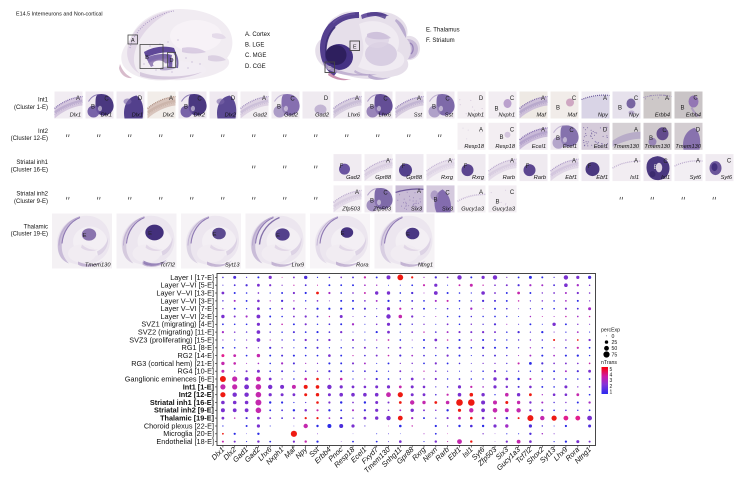 The height and width of the screenshot is (485, 737). What do you see at coordinates (382, 209) in the screenshot?
I see `svg-text: Zfp503` at bounding box center [382, 209].